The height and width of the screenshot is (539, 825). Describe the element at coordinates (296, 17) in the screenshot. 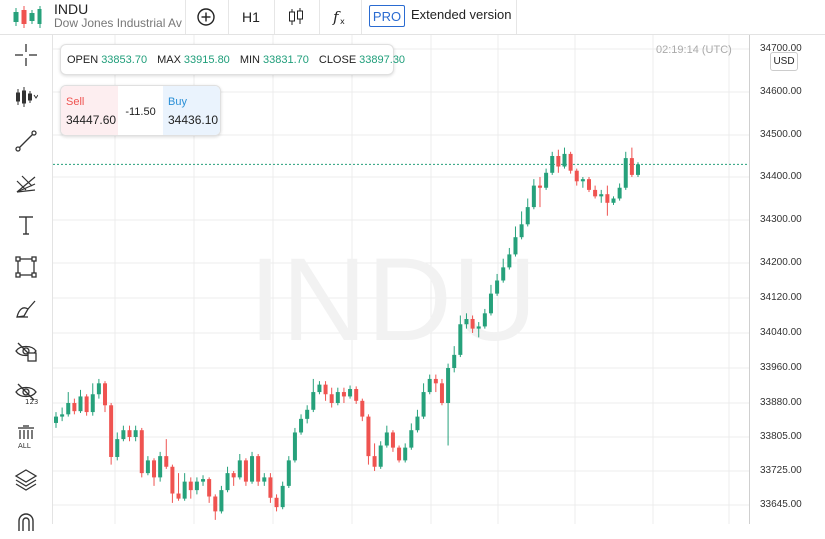

I see `chart-type-button` at that location.